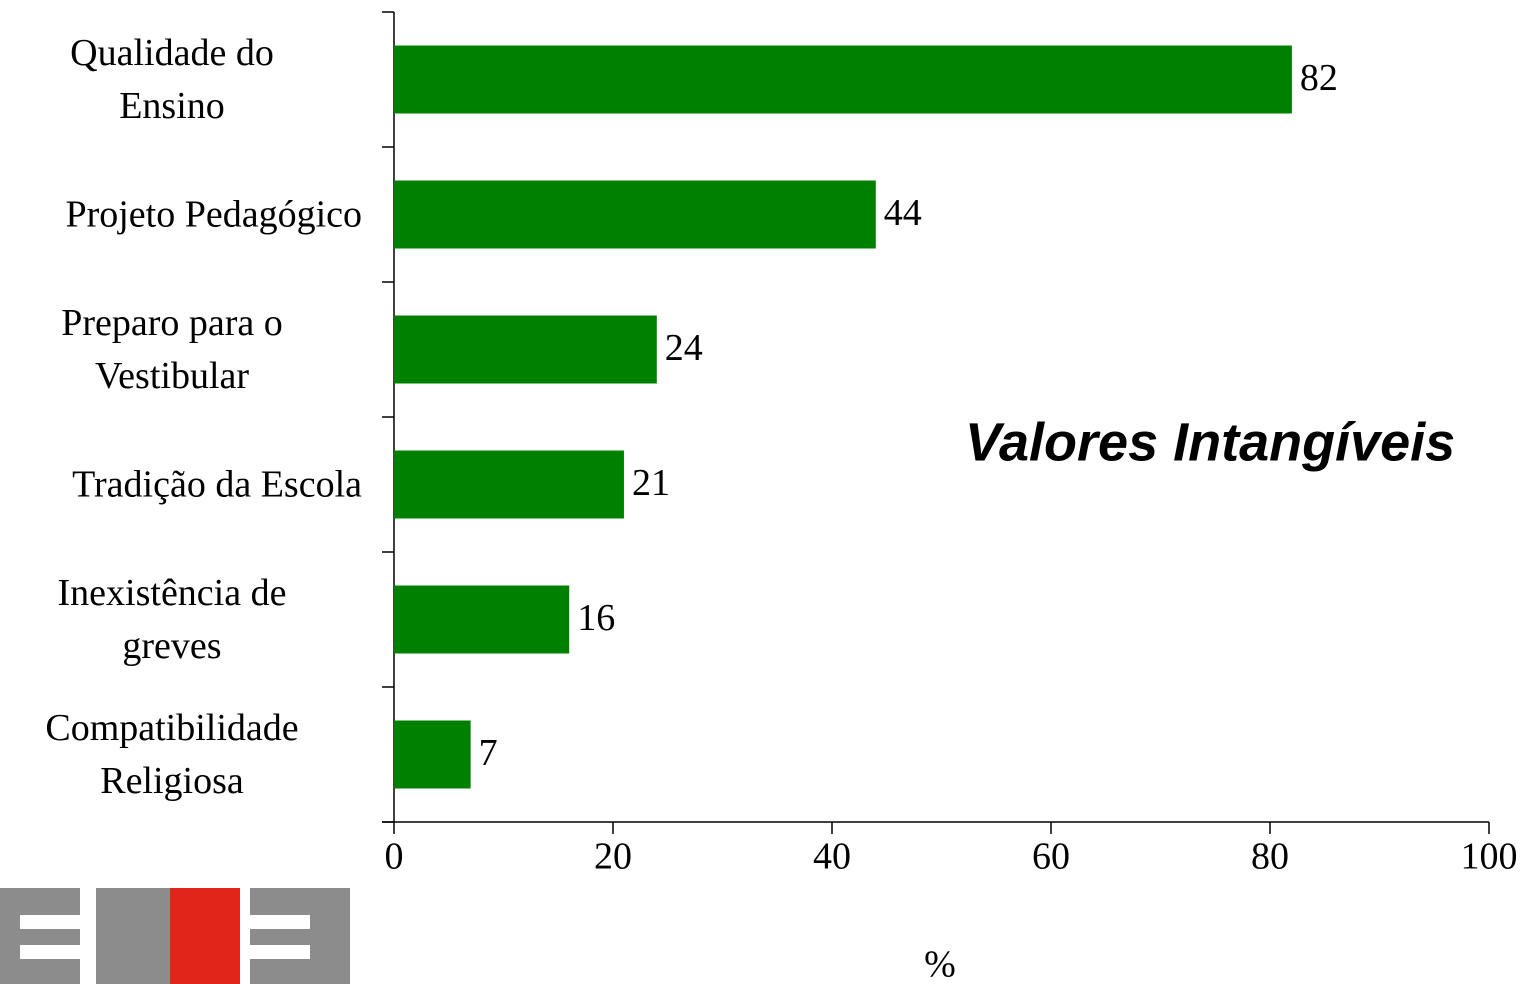  What do you see at coordinates (832, 857) in the screenshot?
I see `x-tick-label: 40` at bounding box center [832, 857].